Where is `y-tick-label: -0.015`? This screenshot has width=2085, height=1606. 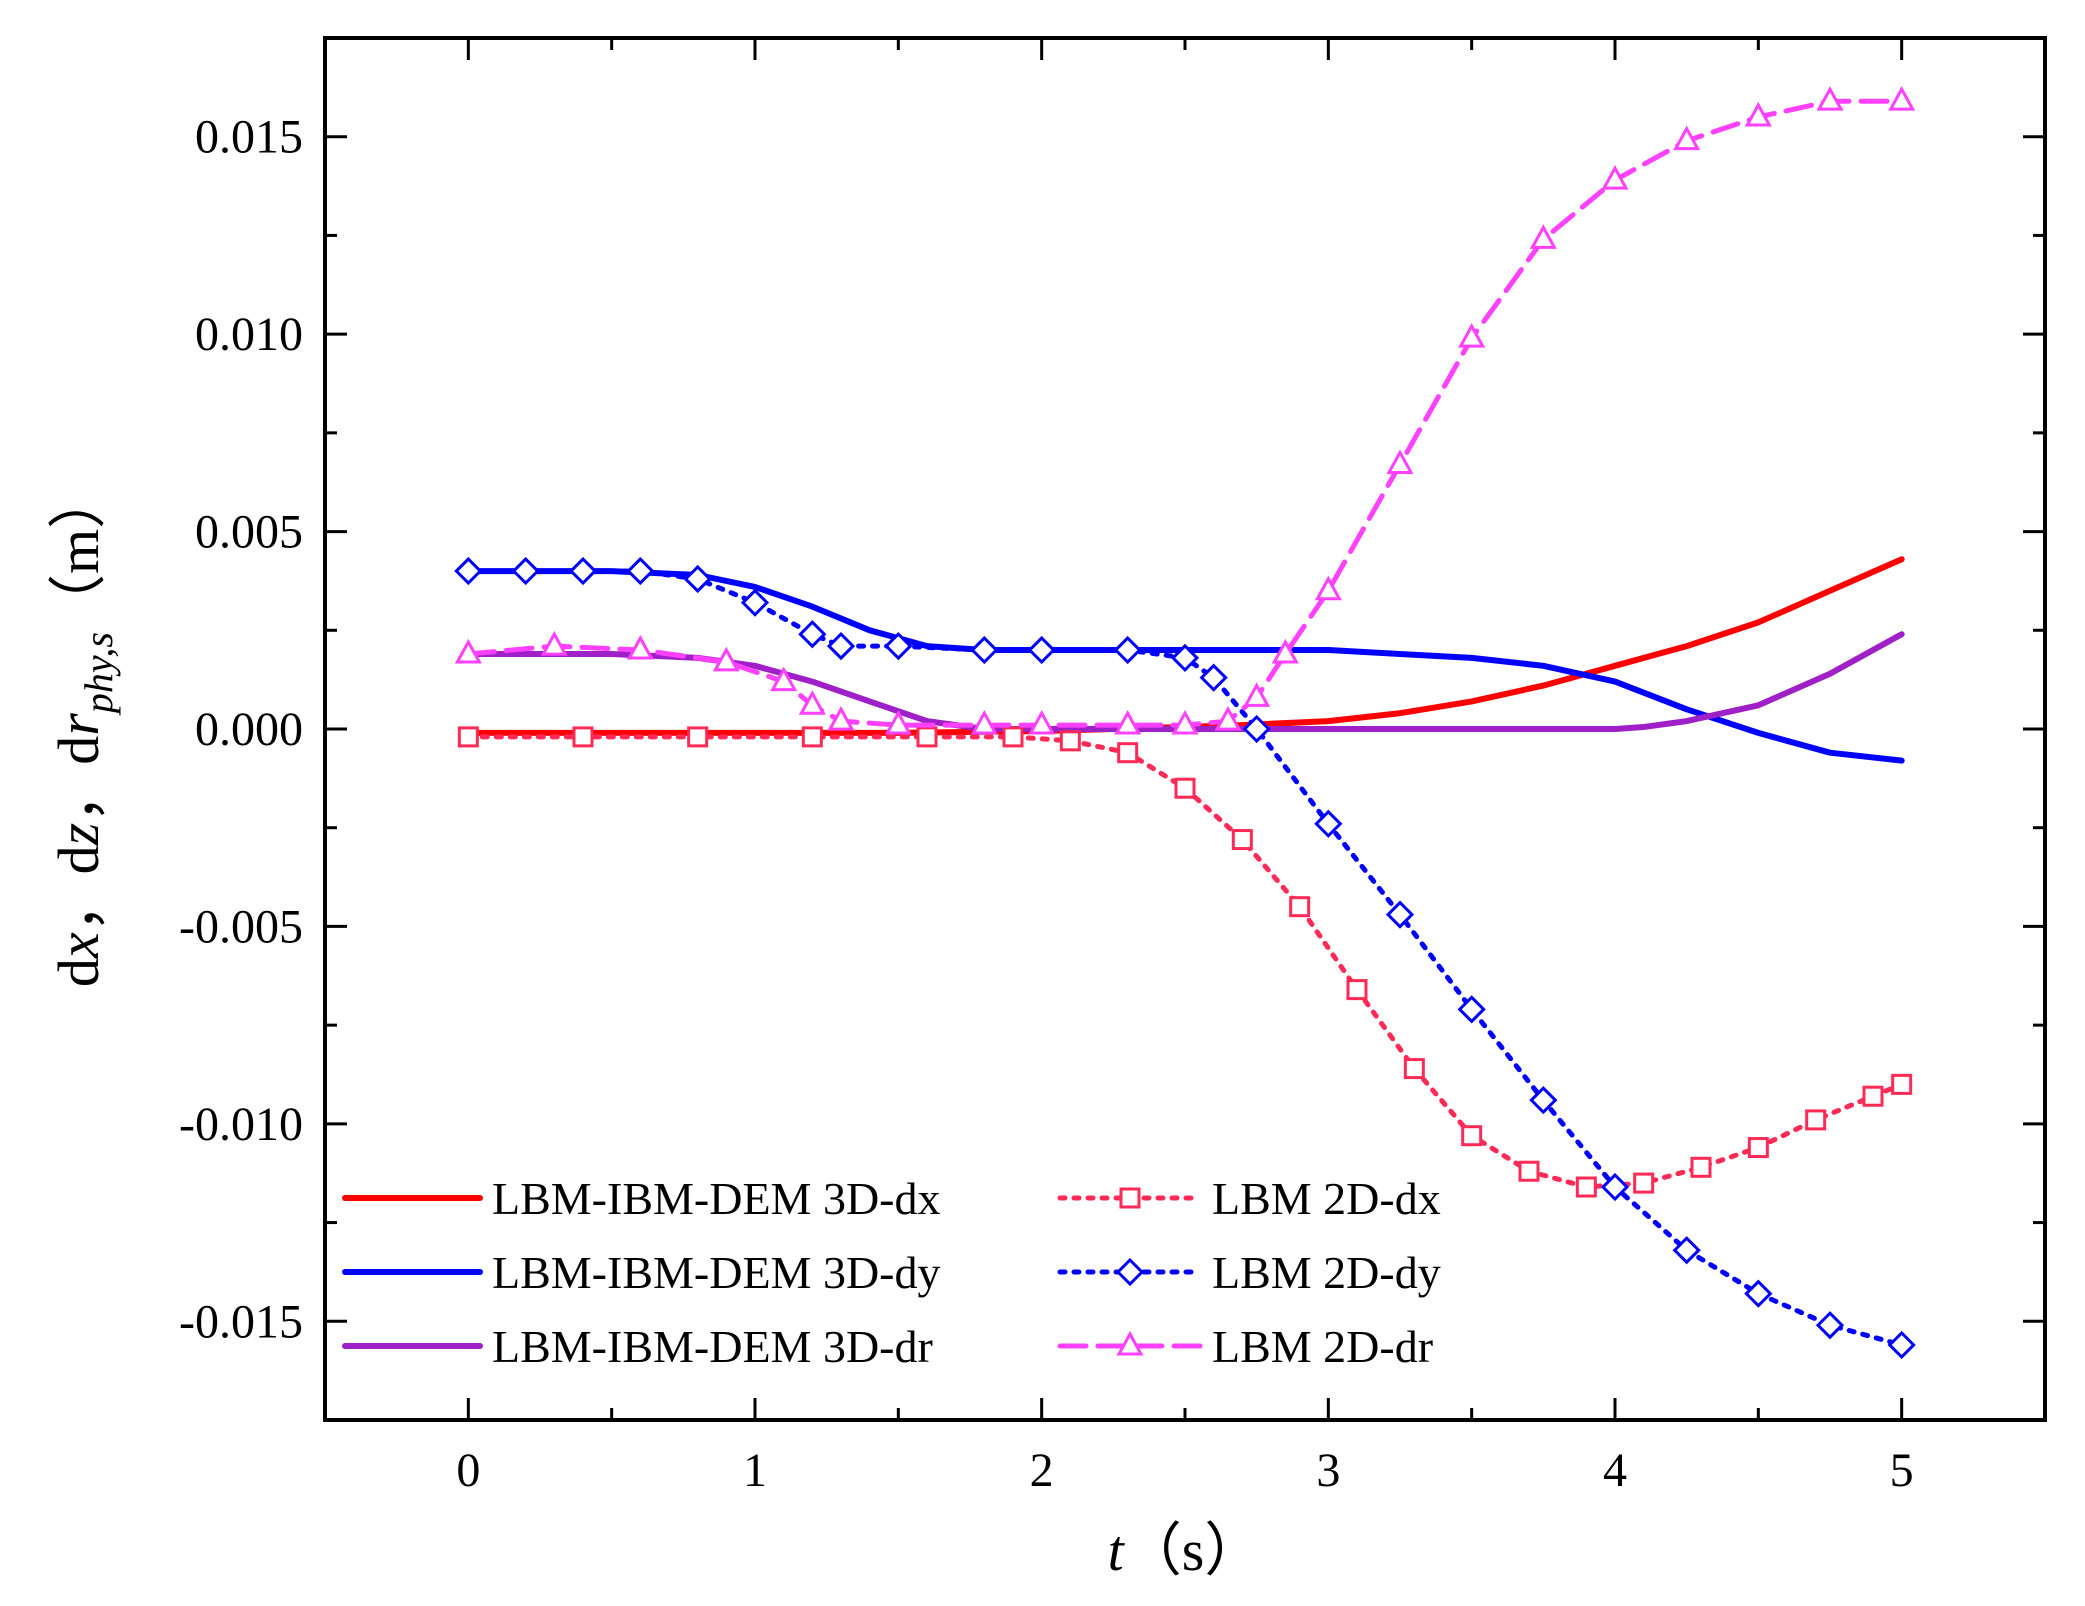 y-tick-label: -0.015 is located at coordinates (241, 1321).